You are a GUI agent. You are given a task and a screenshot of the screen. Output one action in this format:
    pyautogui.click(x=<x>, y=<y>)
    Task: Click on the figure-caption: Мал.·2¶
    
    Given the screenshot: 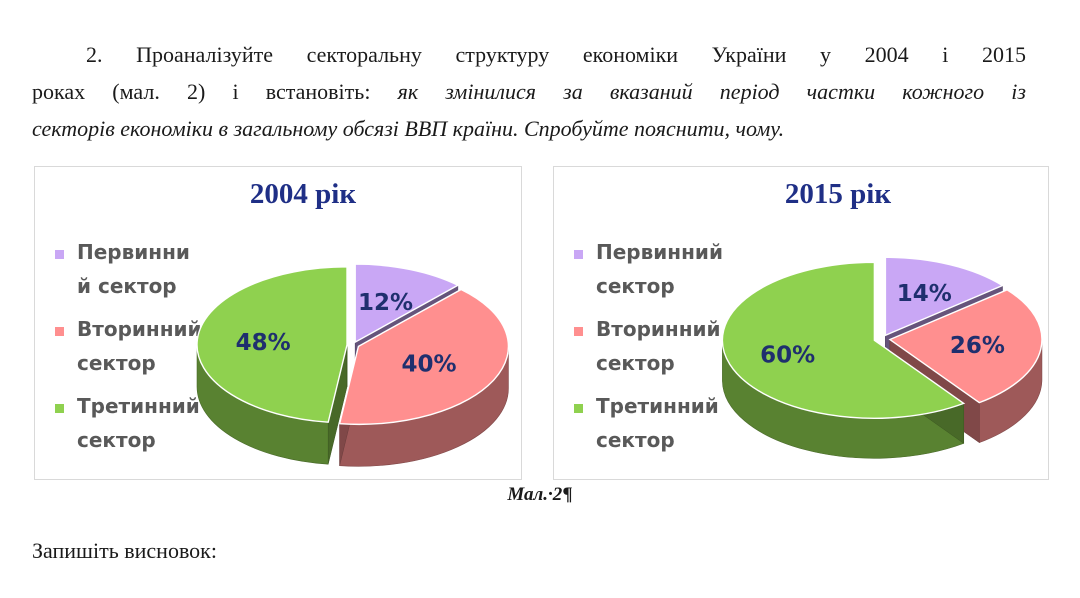 What is the action you would take?
    pyautogui.click(x=540, y=495)
    